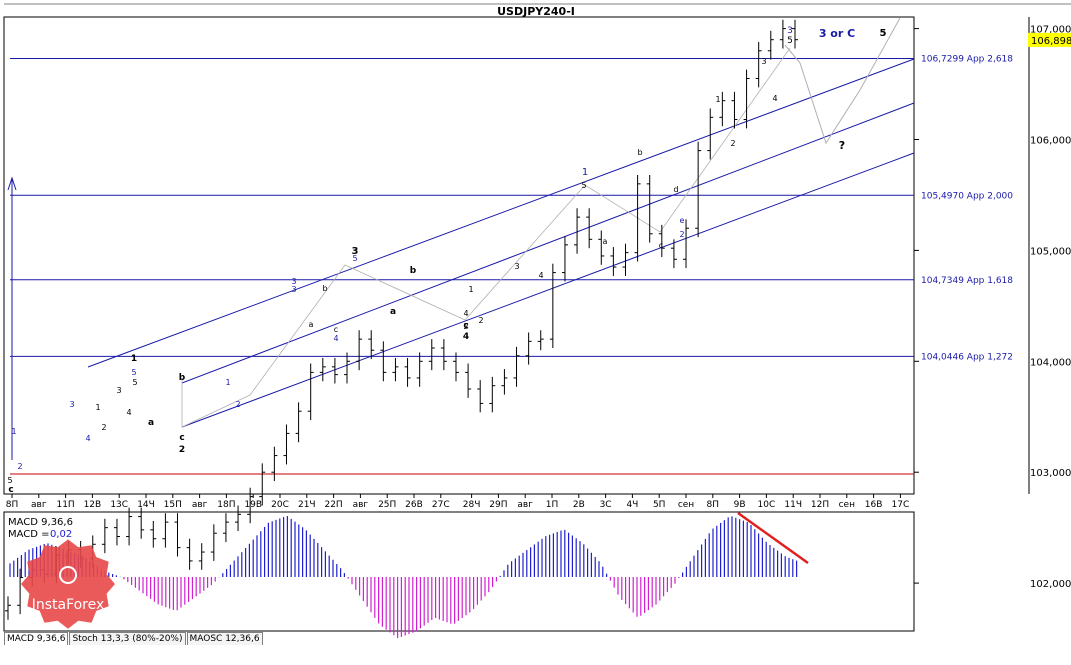 Image resolution: width=1071 pixels, height=665 pixels. Describe the element at coordinates (837, 33) in the screenshot. I see `wave-label: 3 or C` at that location.